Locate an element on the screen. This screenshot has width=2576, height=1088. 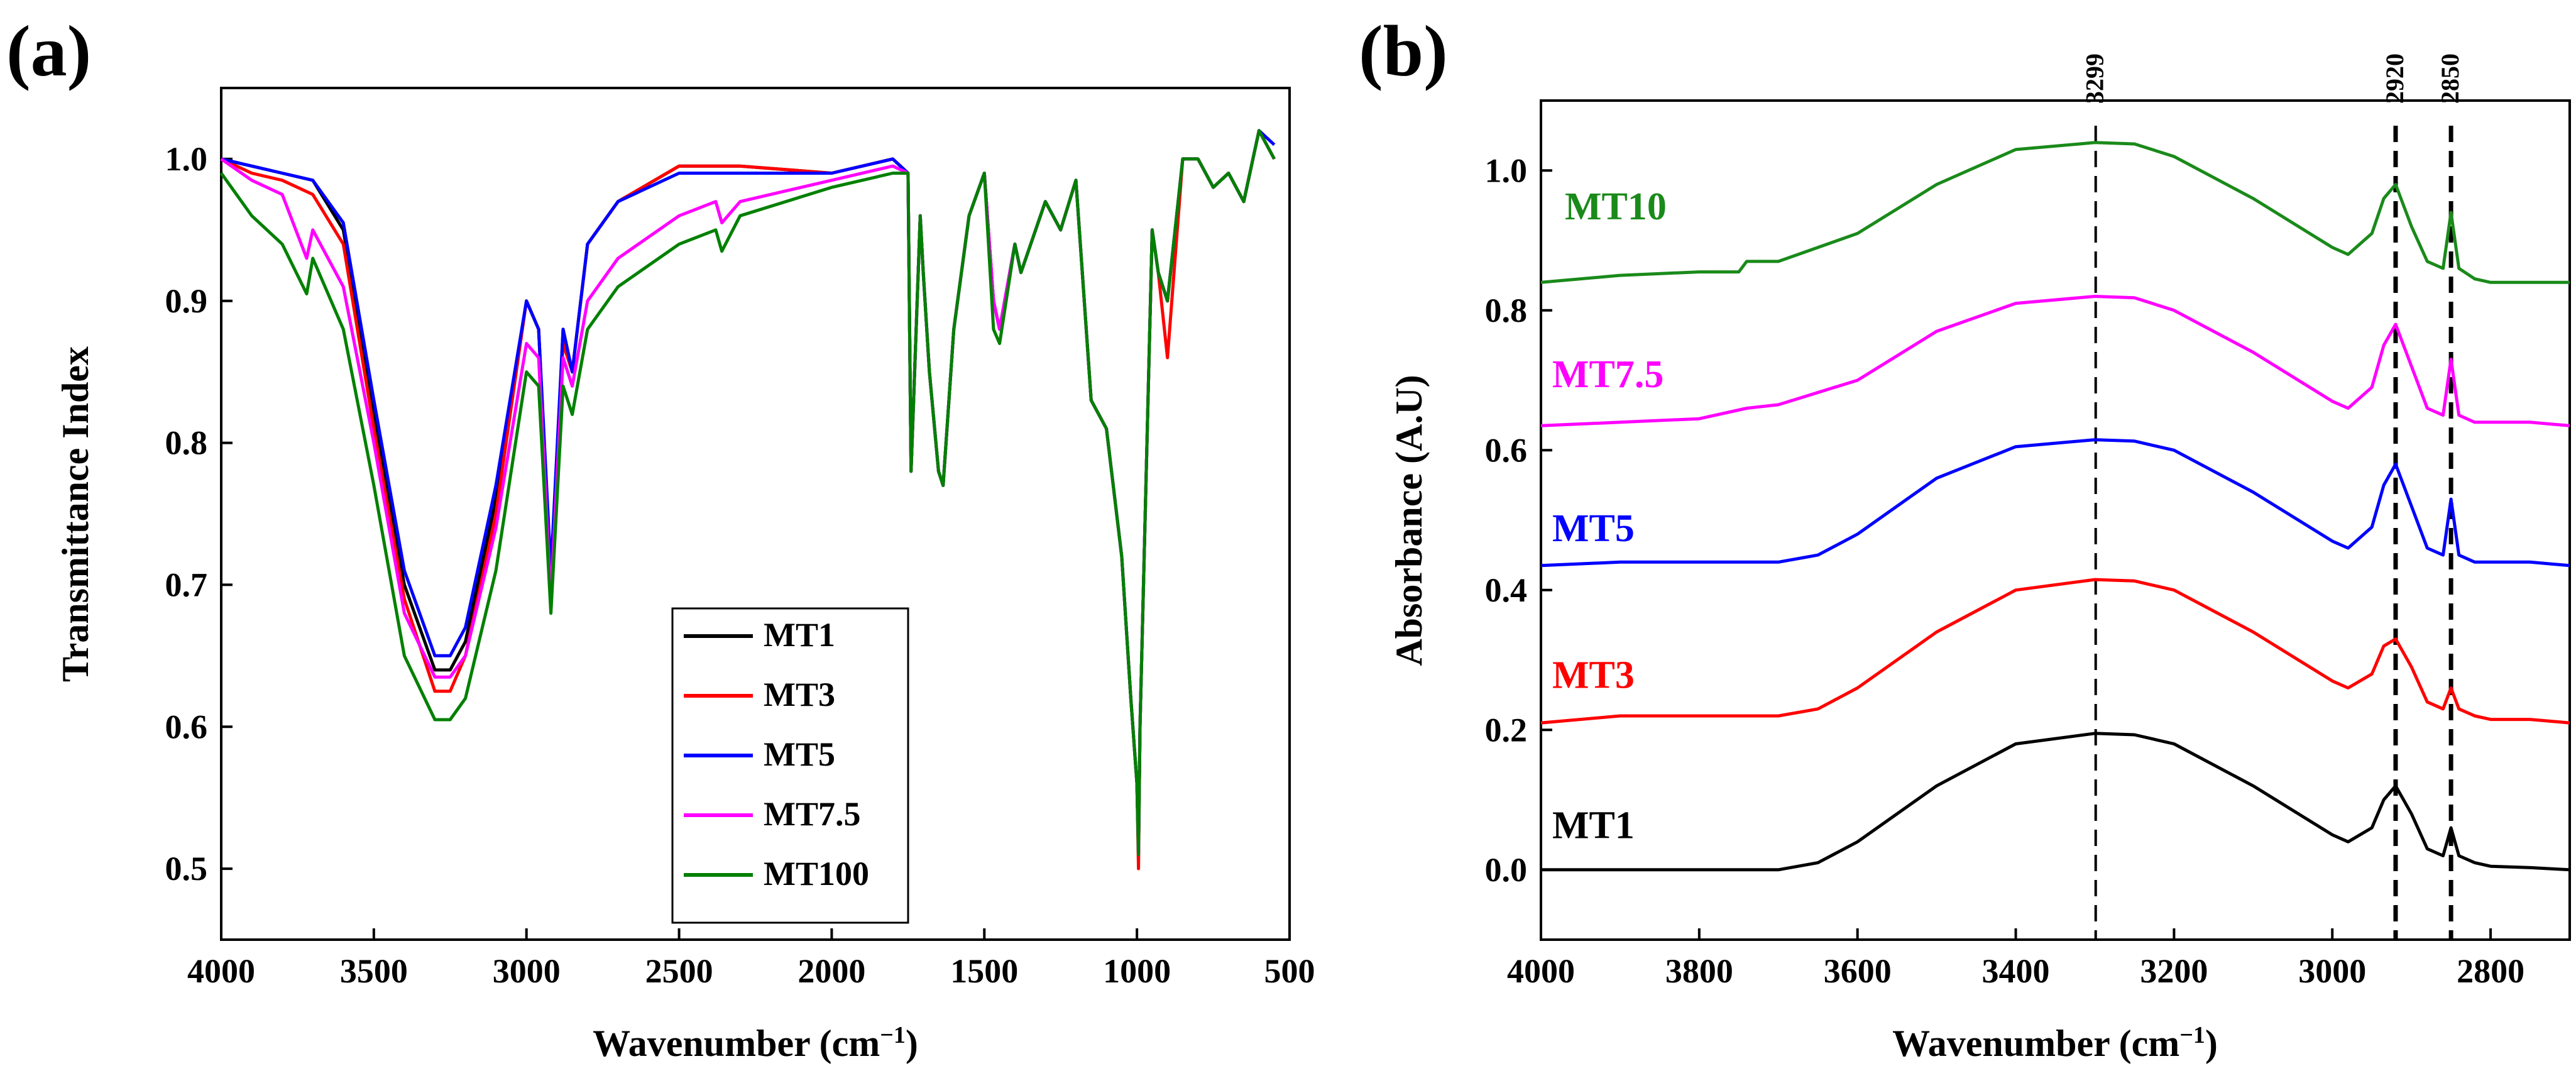
x-tick-label: 3400 is located at coordinates (2016, 971).